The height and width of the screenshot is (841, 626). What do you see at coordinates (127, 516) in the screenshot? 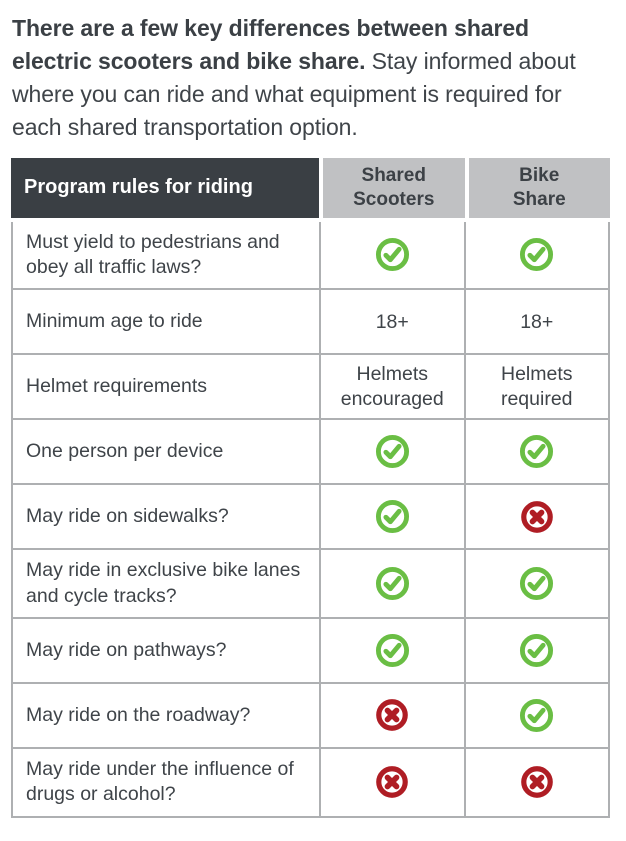
I see `row-label: May ride on sidewalks?` at bounding box center [127, 516].